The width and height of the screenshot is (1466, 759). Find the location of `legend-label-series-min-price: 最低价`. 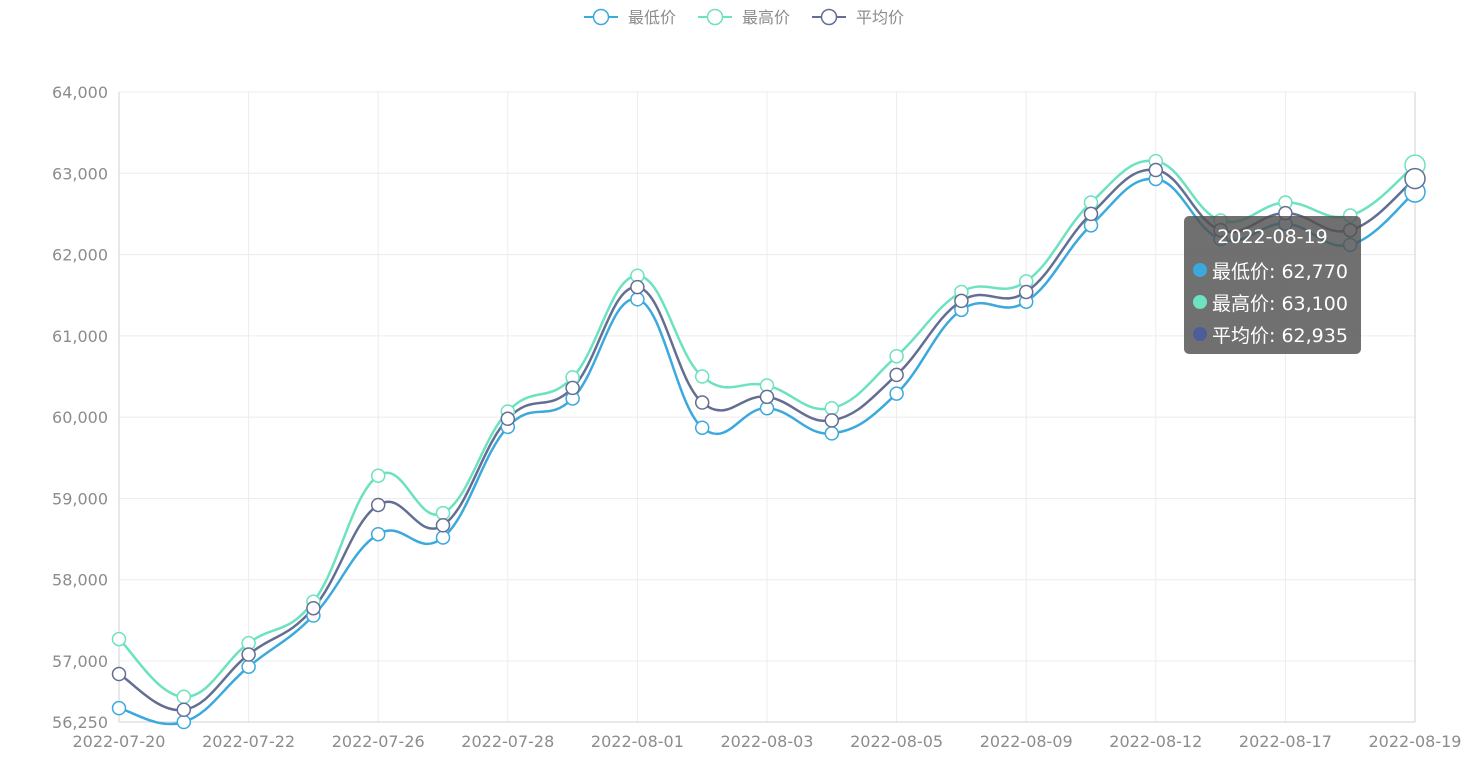

legend-label-series-min-price: 最低价 is located at coordinates (652, 17).